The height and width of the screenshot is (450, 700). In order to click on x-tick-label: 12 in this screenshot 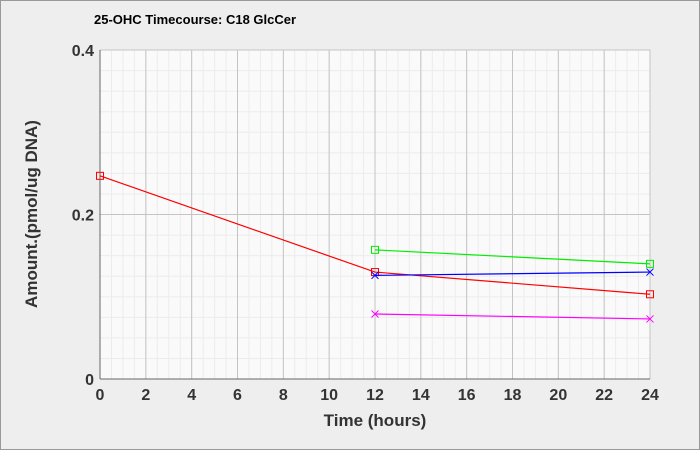, I will do `click(375, 395)`.